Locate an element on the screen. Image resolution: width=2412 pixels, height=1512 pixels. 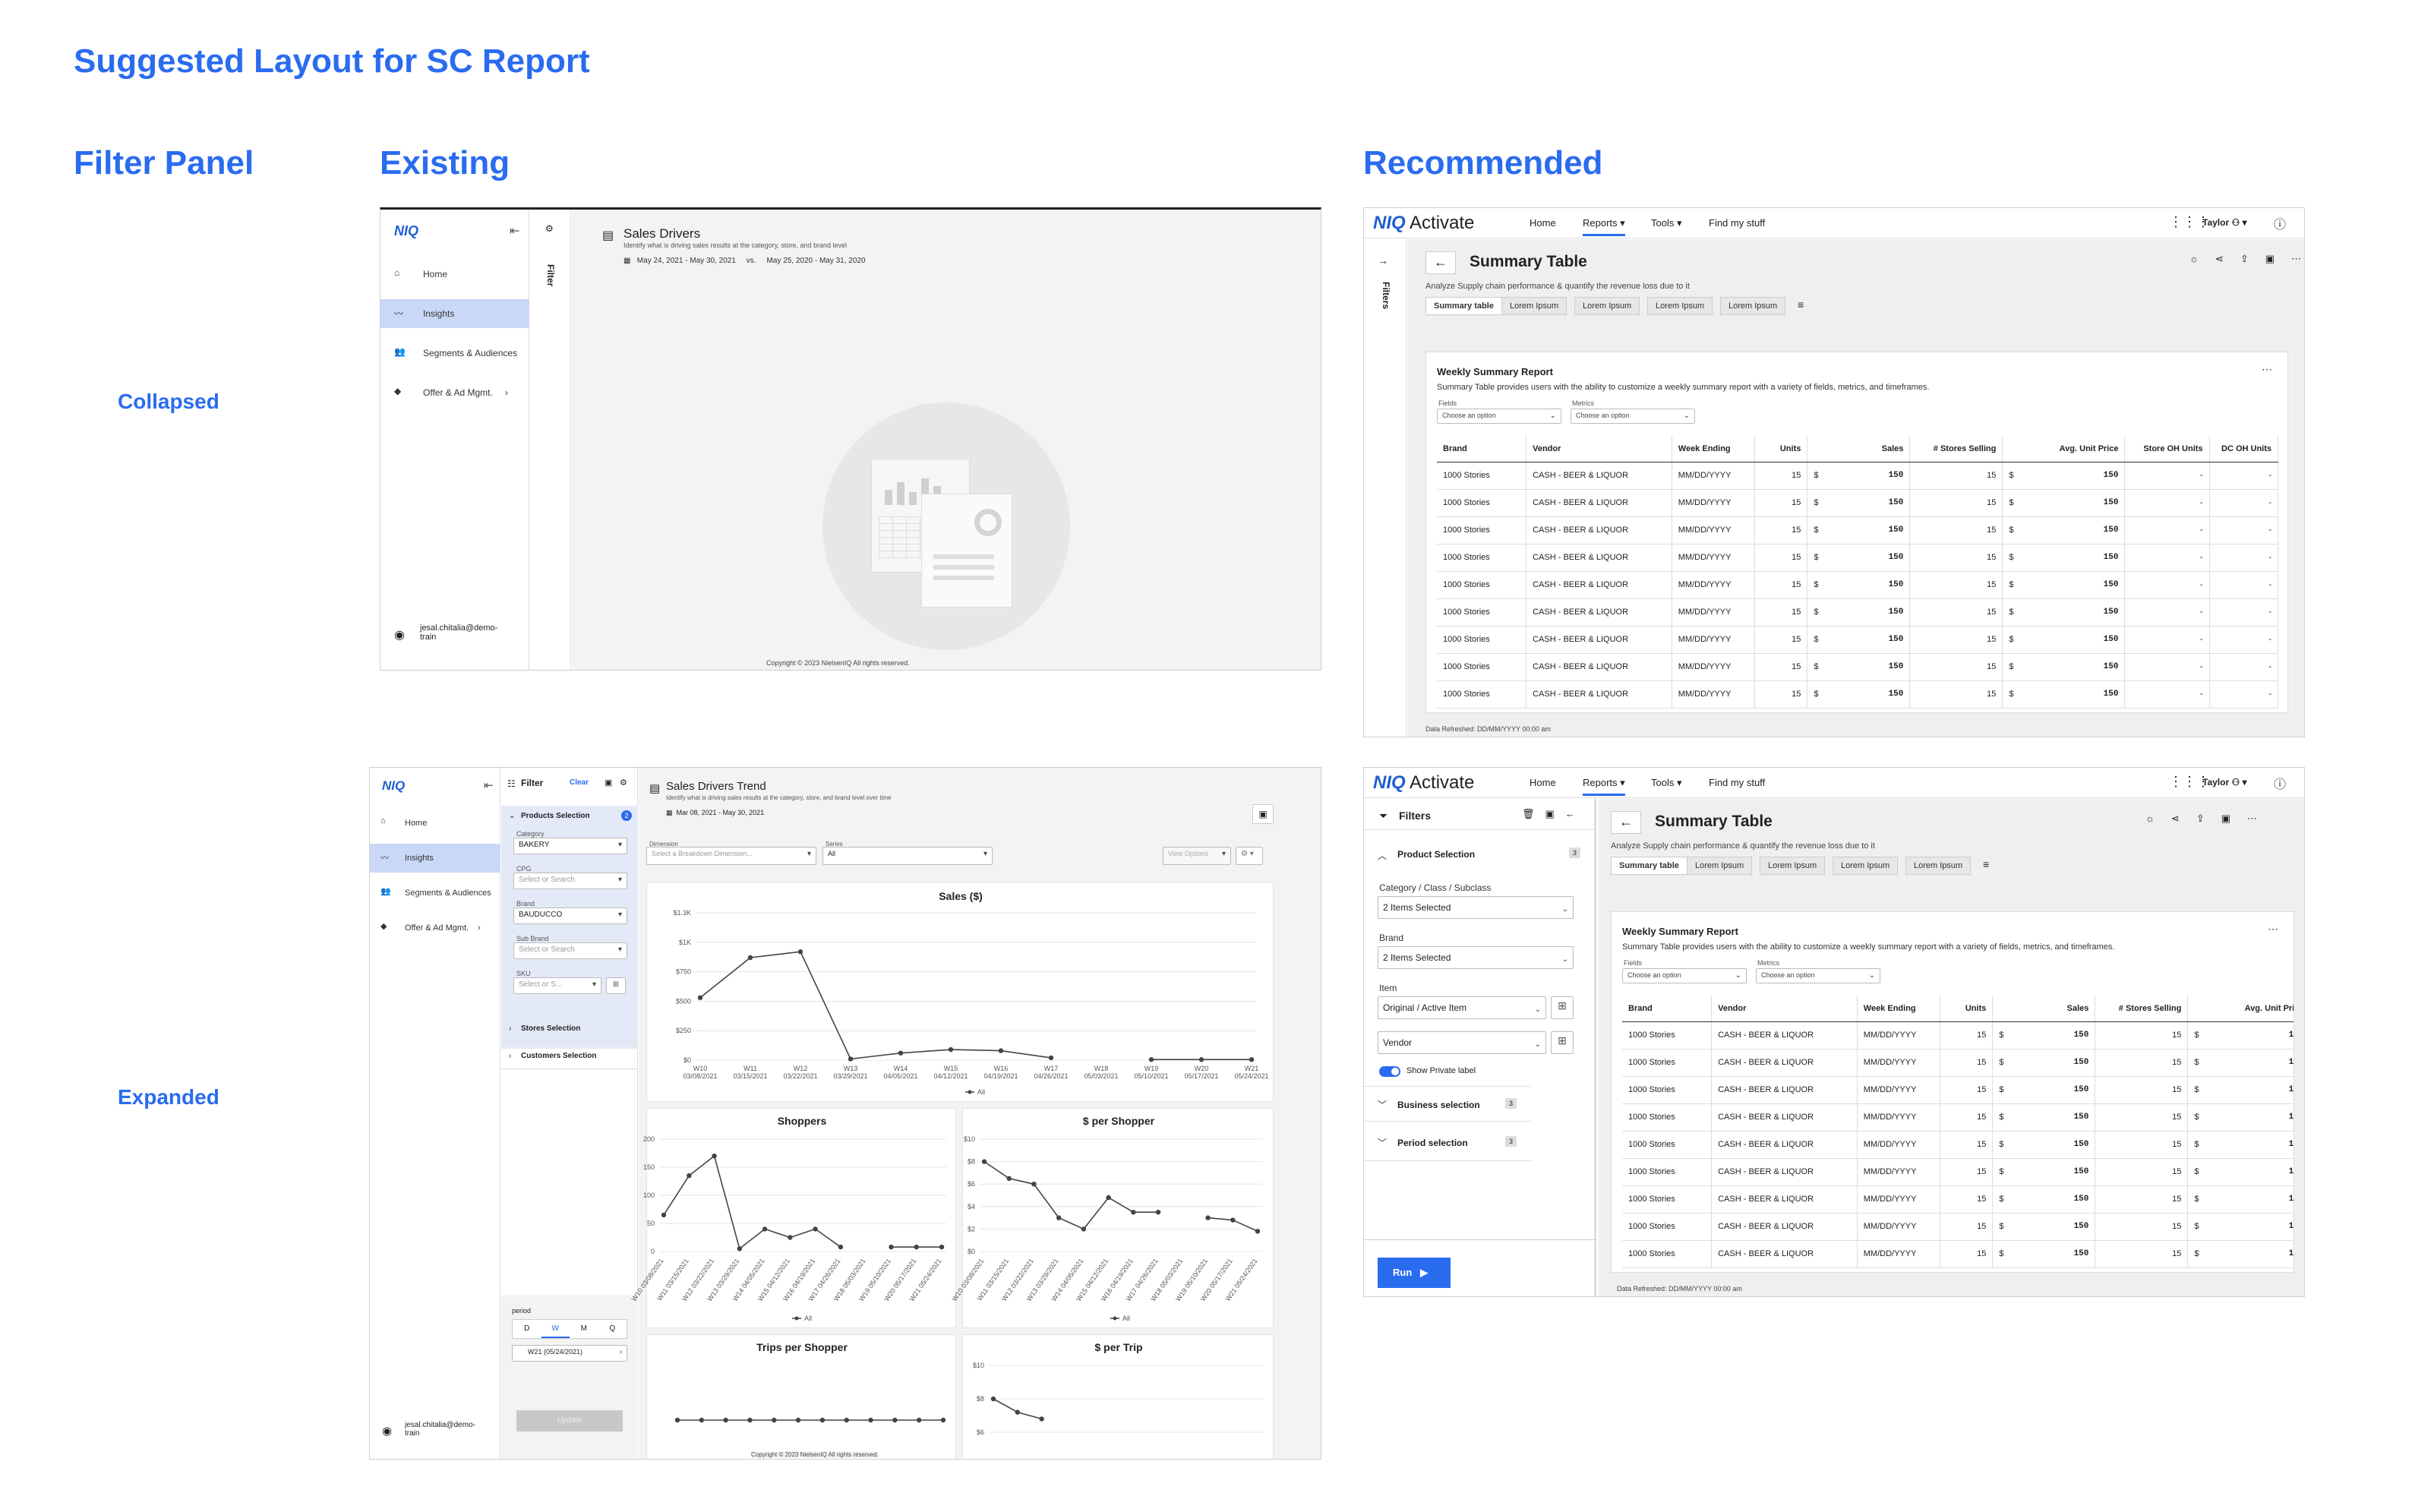
collapsed-filter-rail: → Filters is located at coordinates (1385, 488).